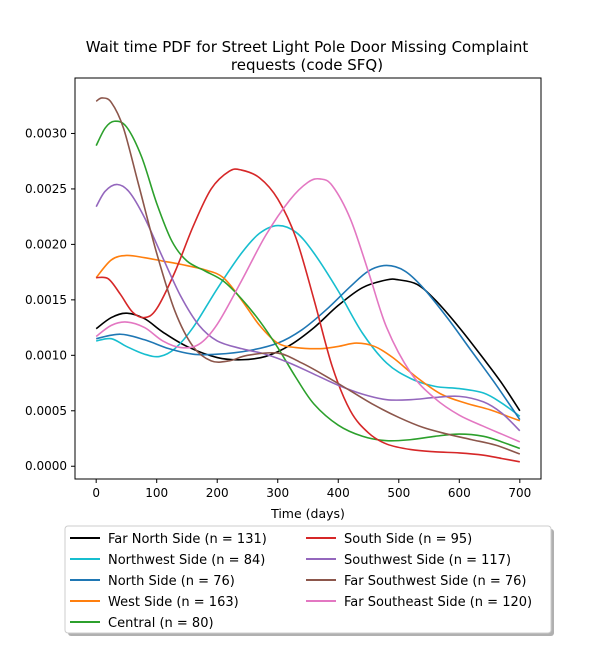  What do you see at coordinates (277, 493) in the screenshot?
I see `x-tick-label: 300` at bounding box center [277, 493].